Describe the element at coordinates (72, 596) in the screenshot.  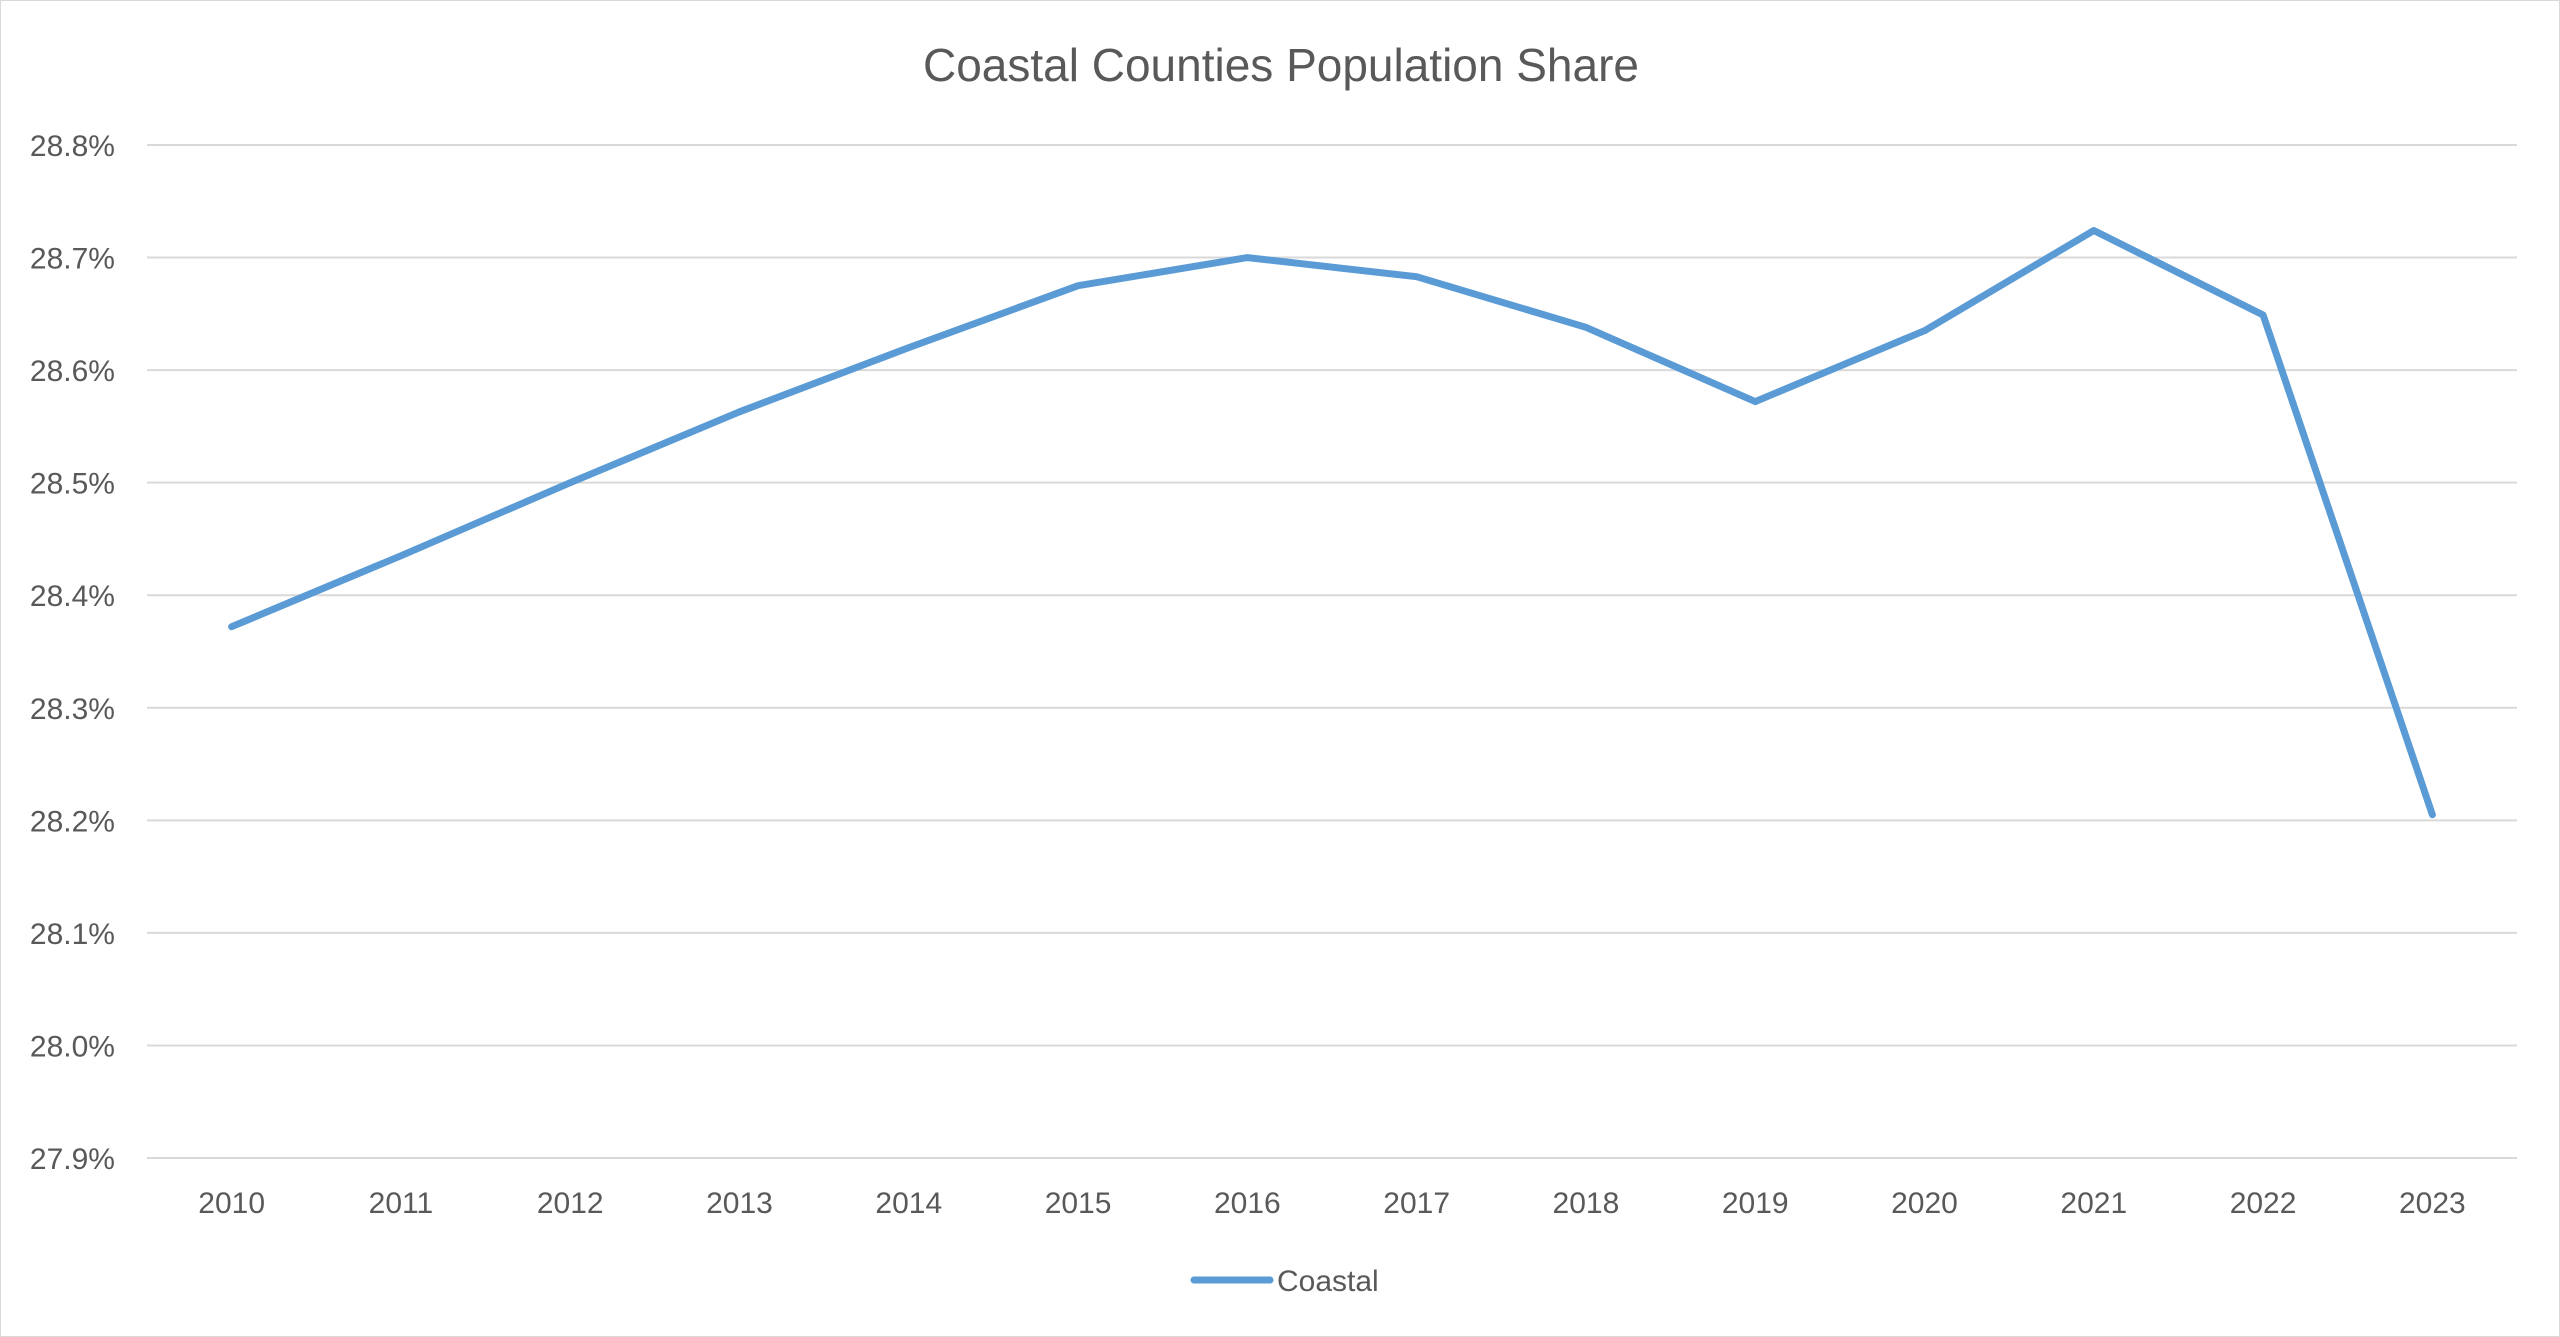
I see `y-tick-label: 28.4%` at that location.